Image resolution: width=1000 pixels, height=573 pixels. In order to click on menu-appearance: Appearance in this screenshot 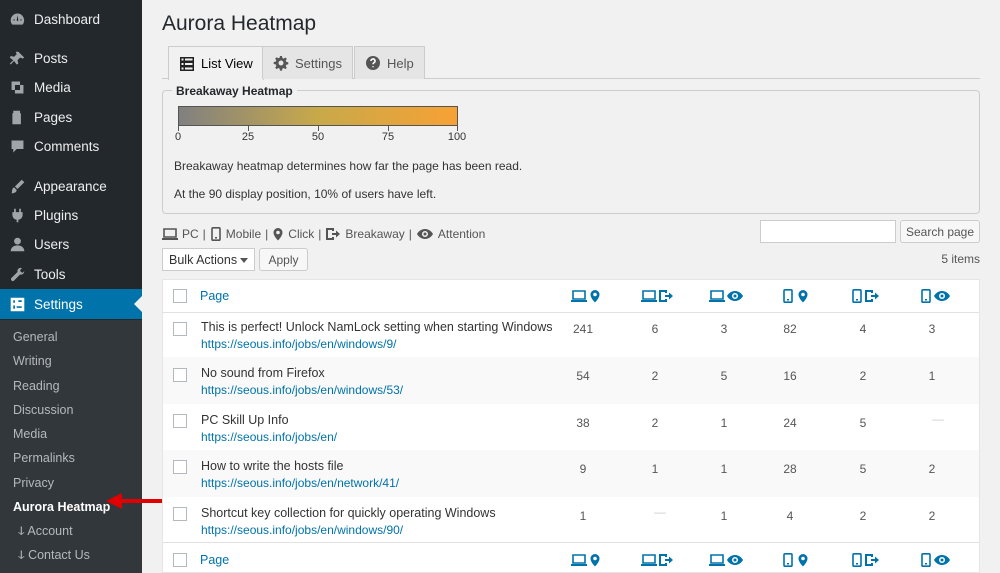, I will do `click(71, 186)`.